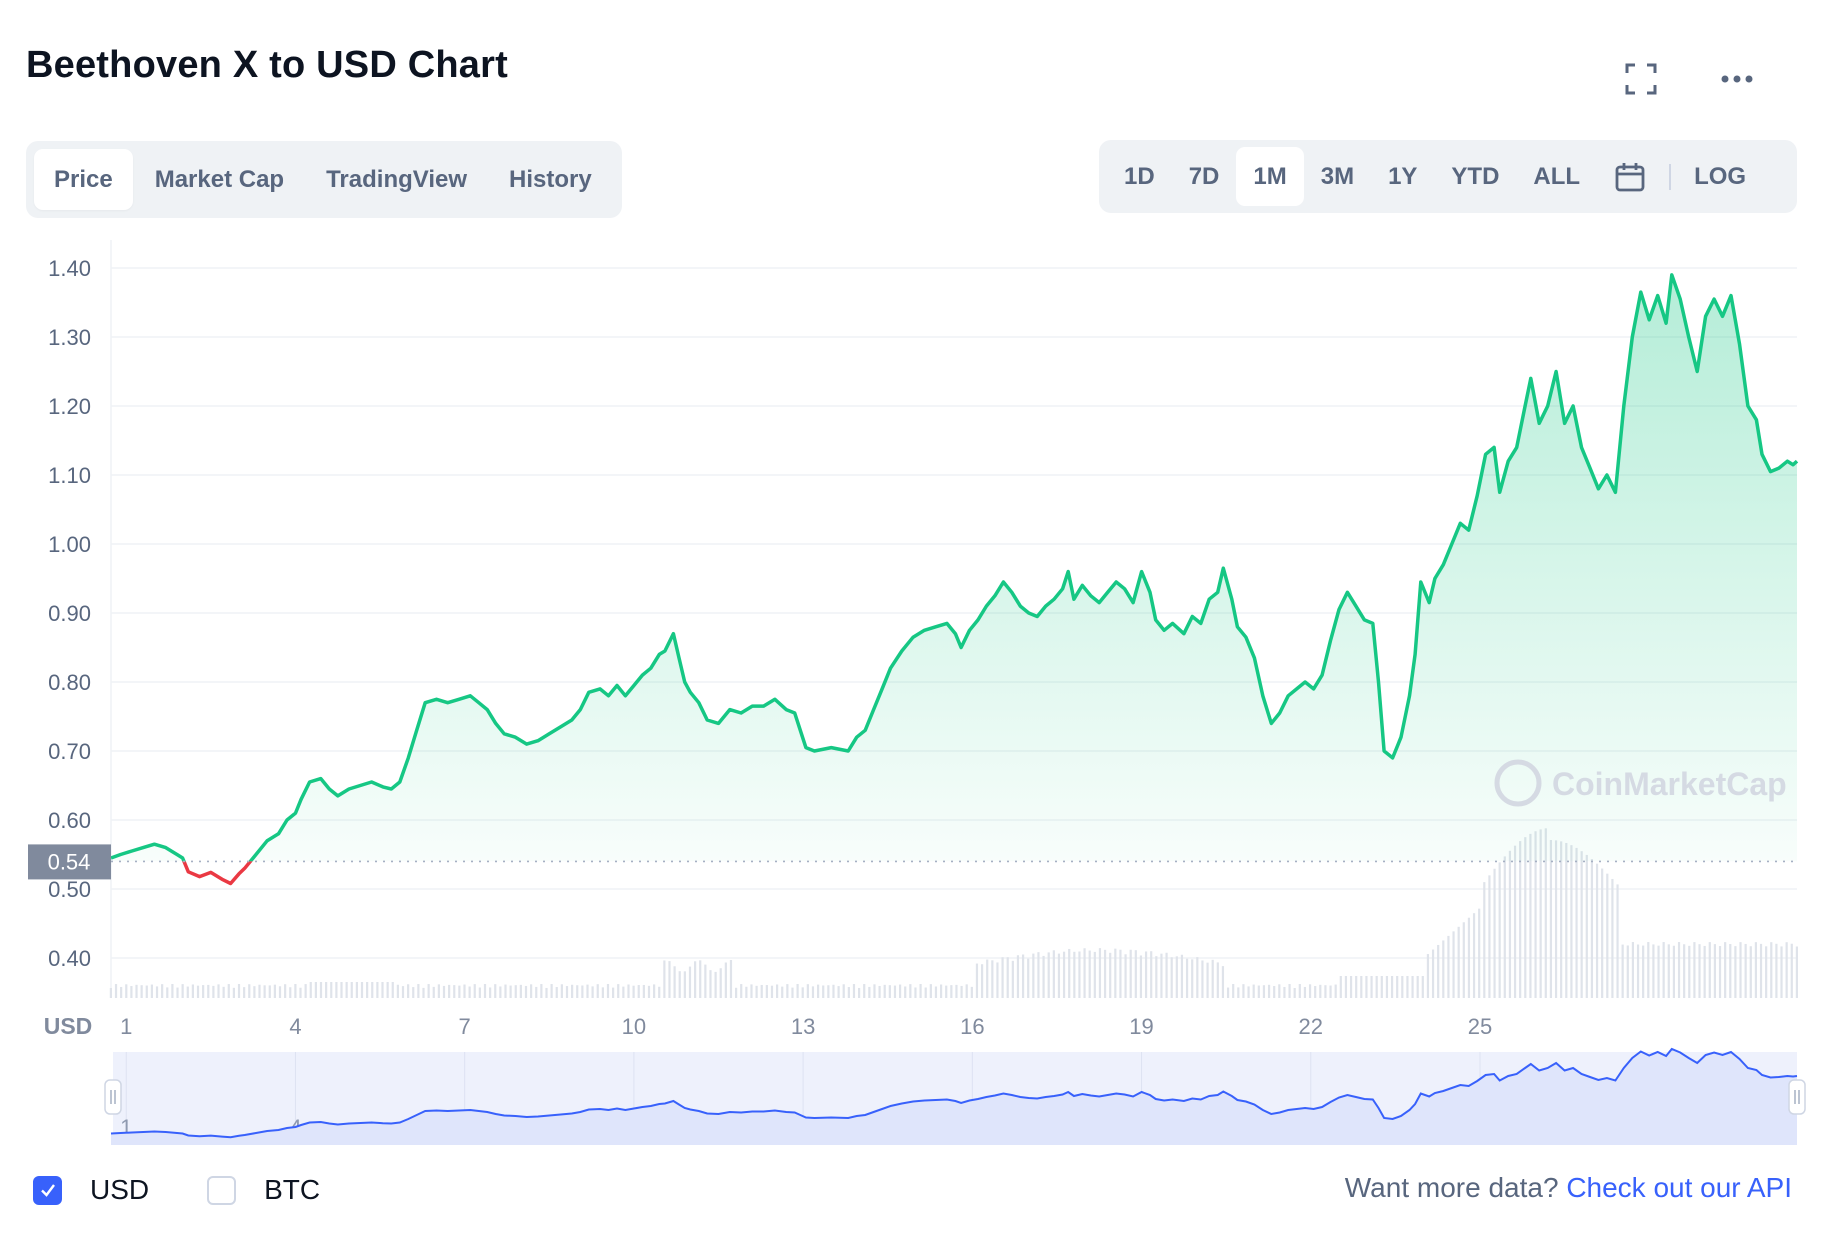  Describe the element at coordinates (1557, 176) in the screenshot. I see `range-all: ALL` at that location.